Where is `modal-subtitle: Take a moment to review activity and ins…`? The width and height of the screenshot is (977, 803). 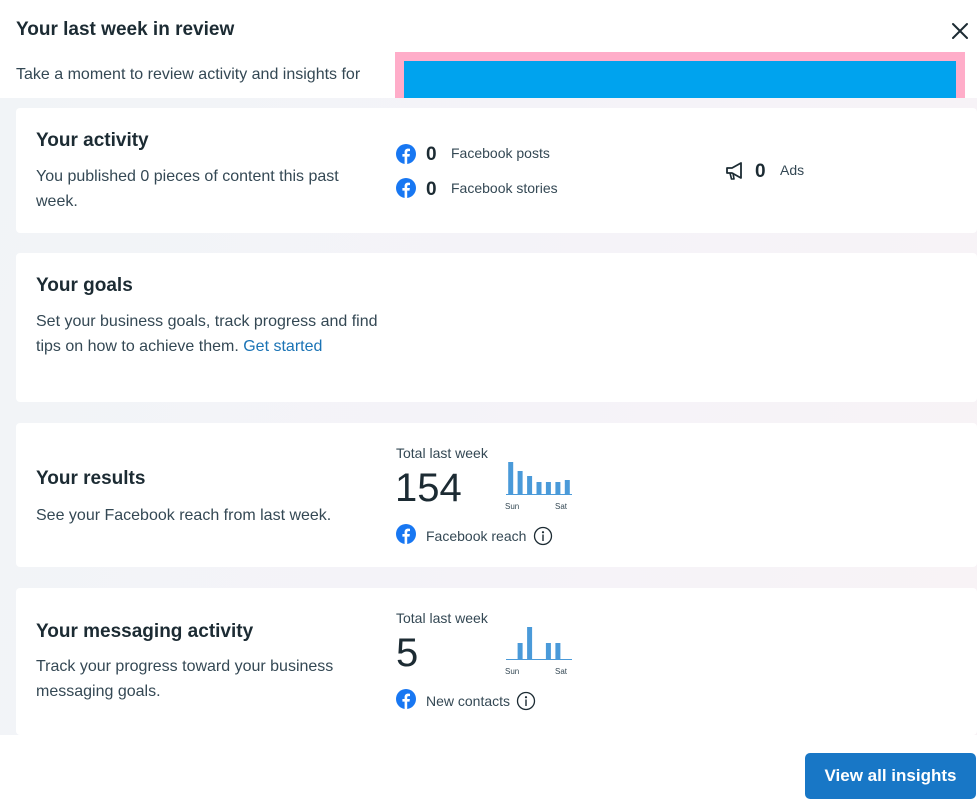 modal-subtitle: Take a moment to review activity and ins… is located at coordinates (188, 74).